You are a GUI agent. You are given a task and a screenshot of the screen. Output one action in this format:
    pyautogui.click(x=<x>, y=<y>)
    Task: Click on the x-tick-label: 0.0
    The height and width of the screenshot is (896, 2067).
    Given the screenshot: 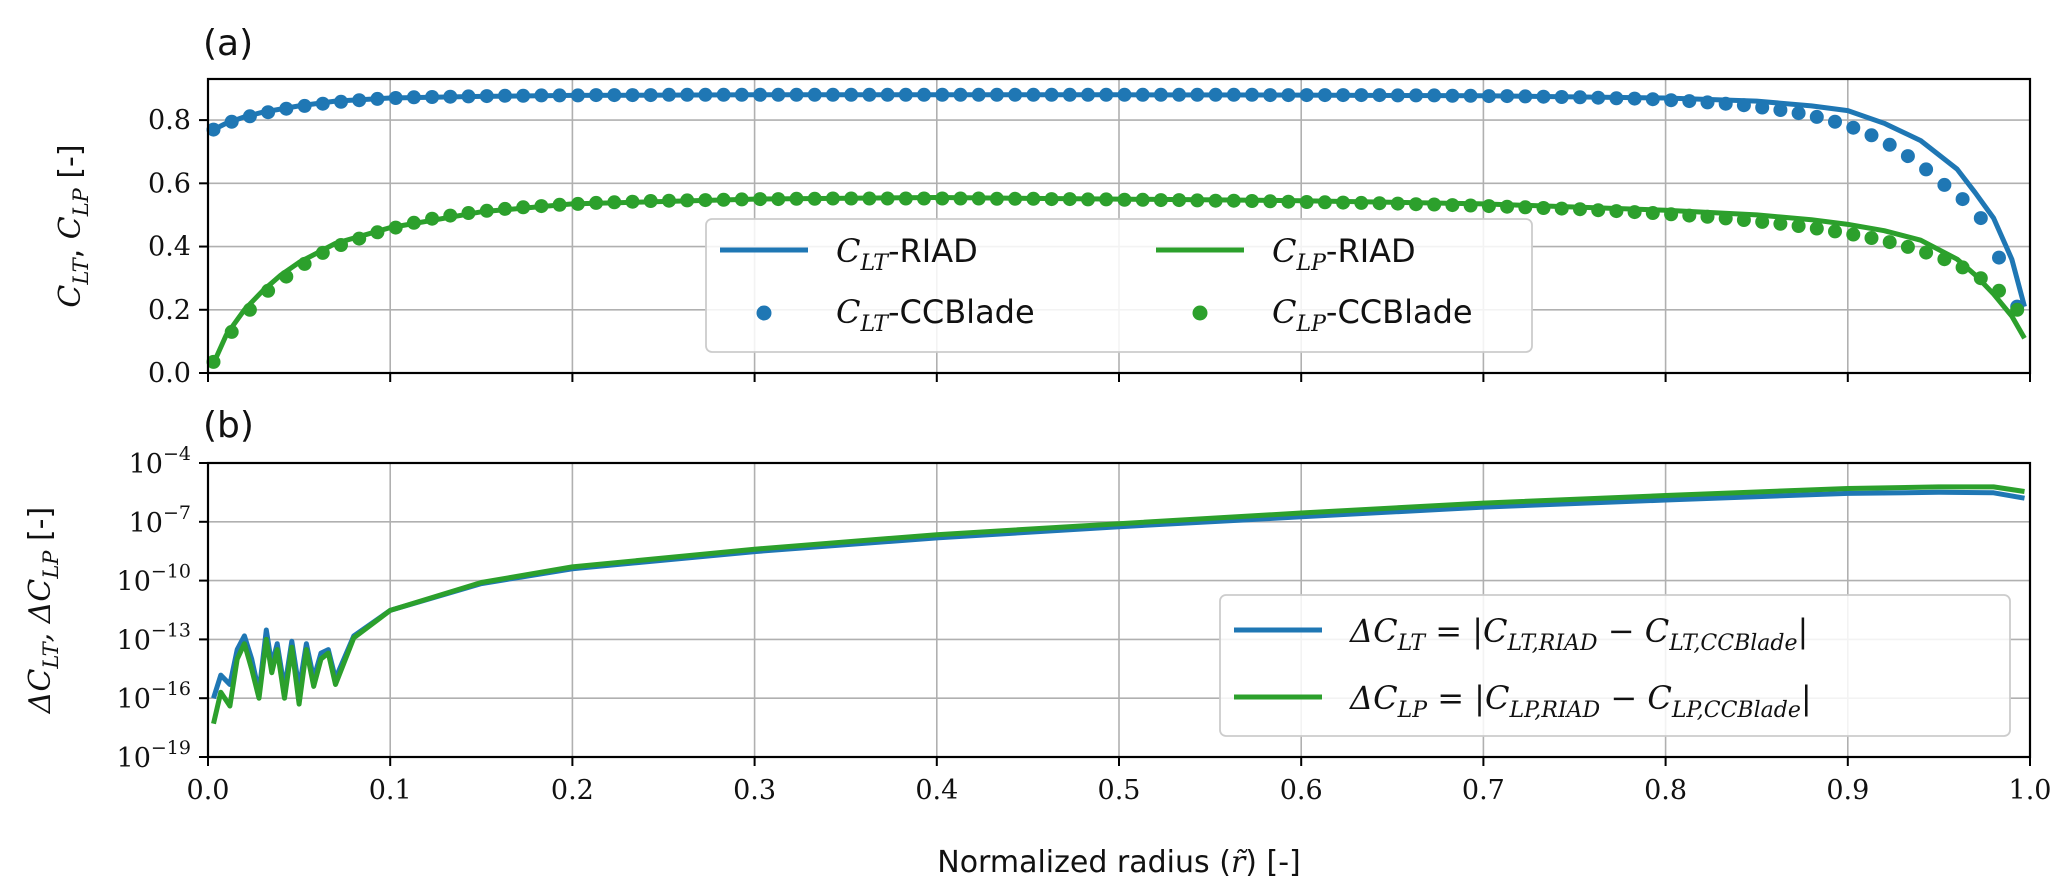 What is the action you would take?
    pyautogui.click(x=208, y=790)
    